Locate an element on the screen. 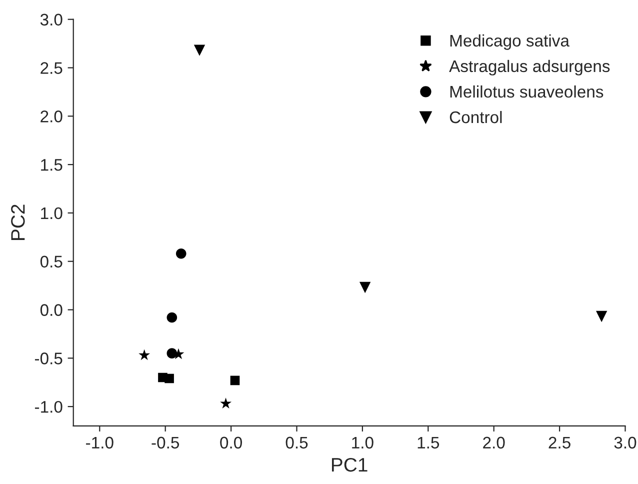 The width and height of the screenshot is (638, 484). x-tick-label: 1.5 is located at coordinates (429, 442).